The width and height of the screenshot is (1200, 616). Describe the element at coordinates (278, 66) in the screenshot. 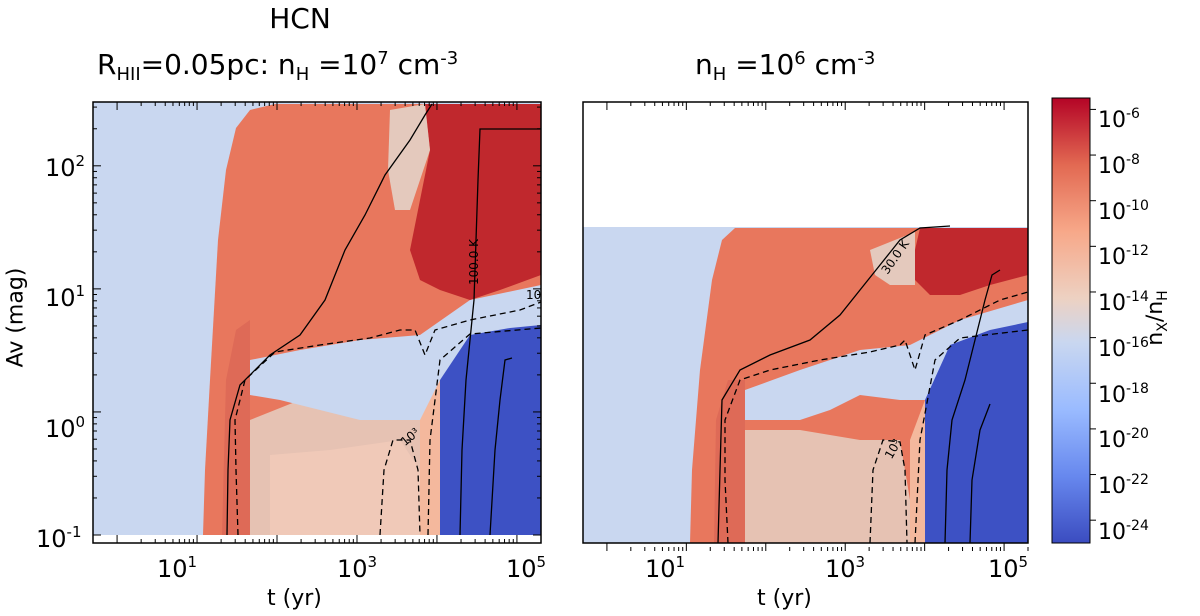

I see `left-title-condition: RHII=0.05pc: nH =107 cm-3` at that location.